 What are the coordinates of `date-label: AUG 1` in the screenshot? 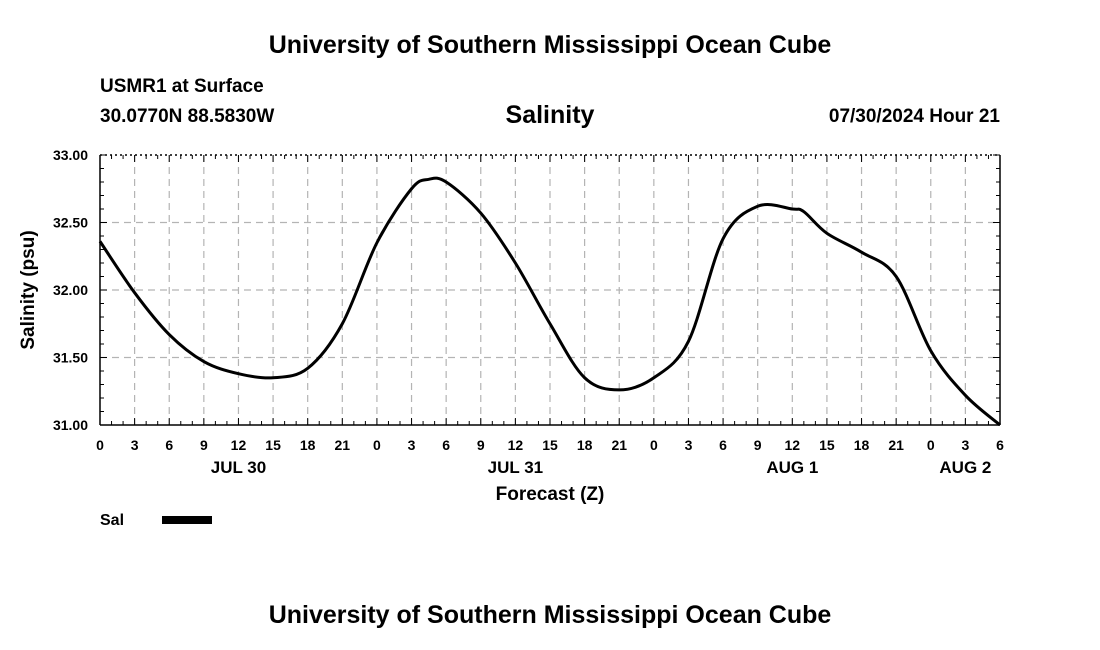 It's located at (792, 467).